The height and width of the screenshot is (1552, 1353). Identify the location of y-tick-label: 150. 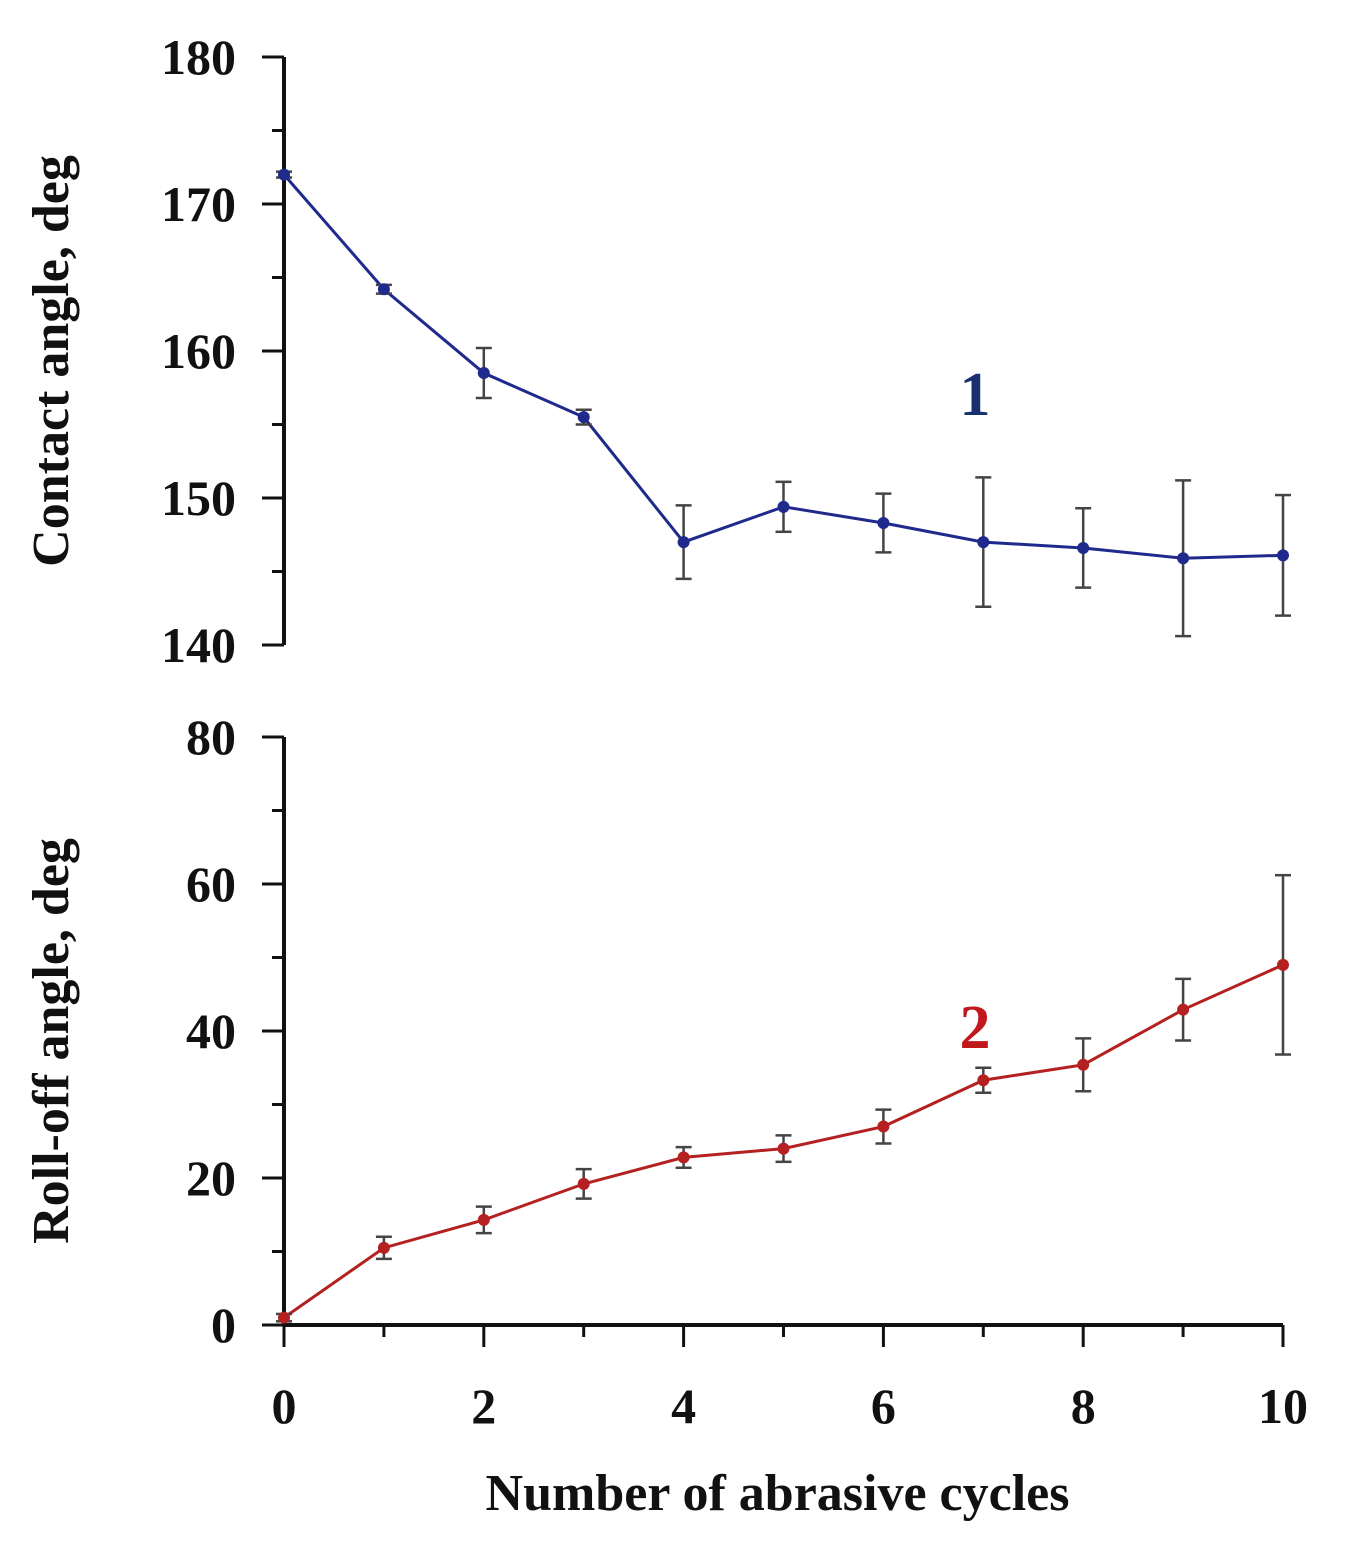
(198, 498).